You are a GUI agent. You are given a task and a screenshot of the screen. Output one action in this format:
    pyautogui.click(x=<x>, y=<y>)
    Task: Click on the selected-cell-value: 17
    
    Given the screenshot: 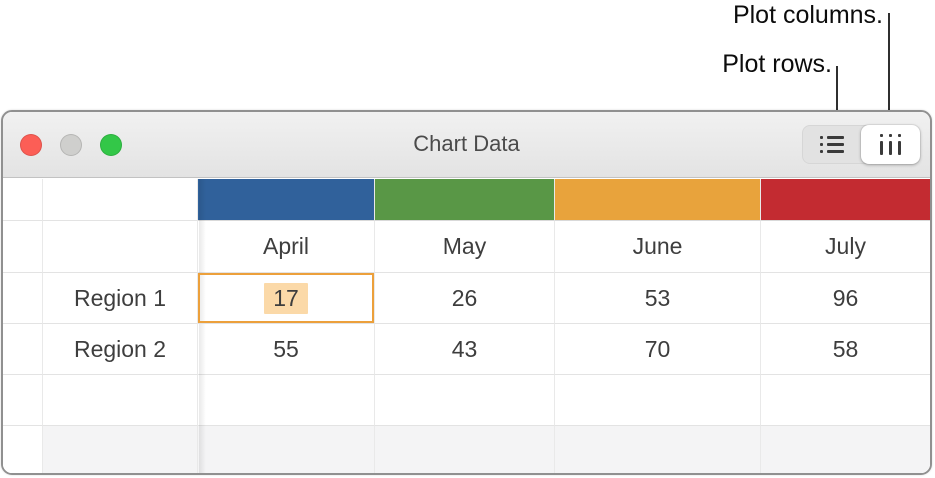 What is the action you would take?
    pyautogui.click(x=286, y=298)
    